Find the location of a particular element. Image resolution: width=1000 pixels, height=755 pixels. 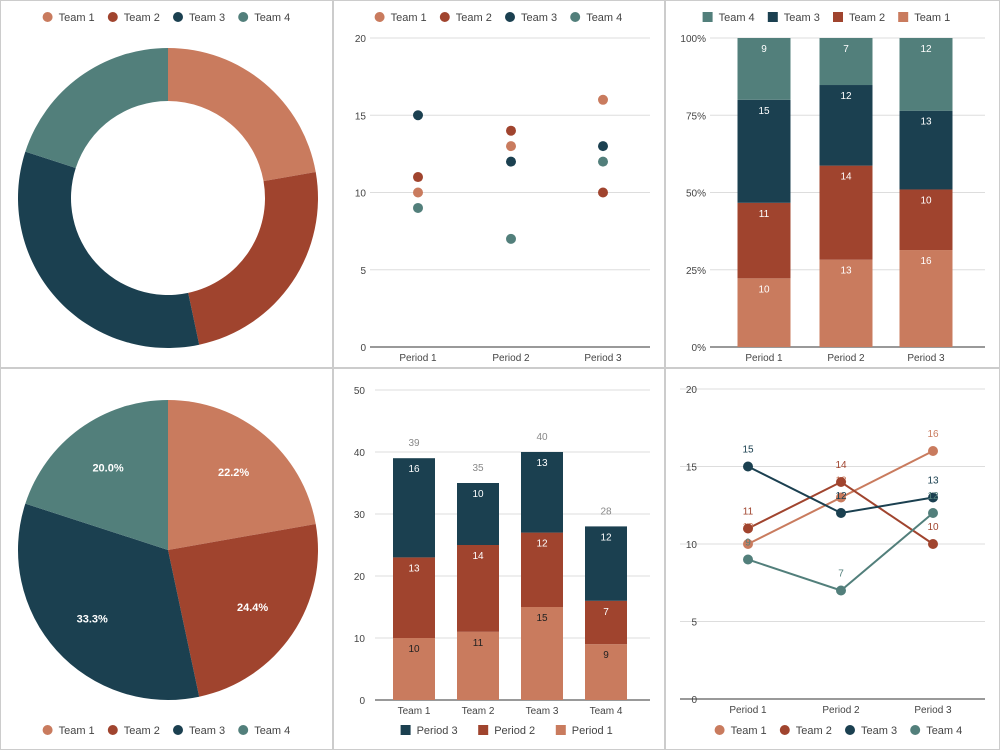

y-tick-label: 0 is located at coordinates (362, 701).